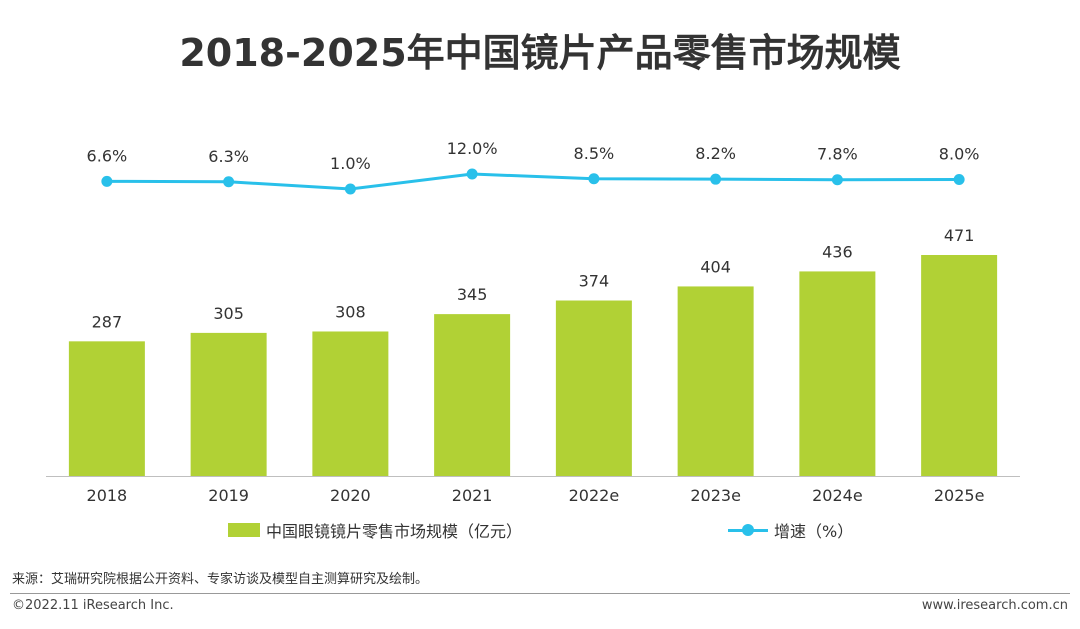 The width and height of the screenshot is (1080, 629). What do you see at coordinates (959, 365) in the screenshot?
I see `bar-2025e` at bounding box center [959, 365].